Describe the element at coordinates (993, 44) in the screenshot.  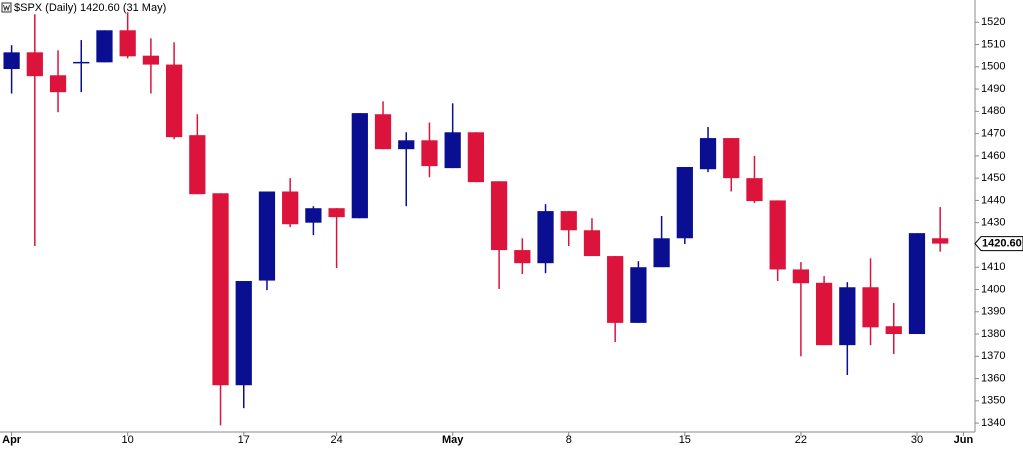
I see `y-tick-label: 1510` at that location.